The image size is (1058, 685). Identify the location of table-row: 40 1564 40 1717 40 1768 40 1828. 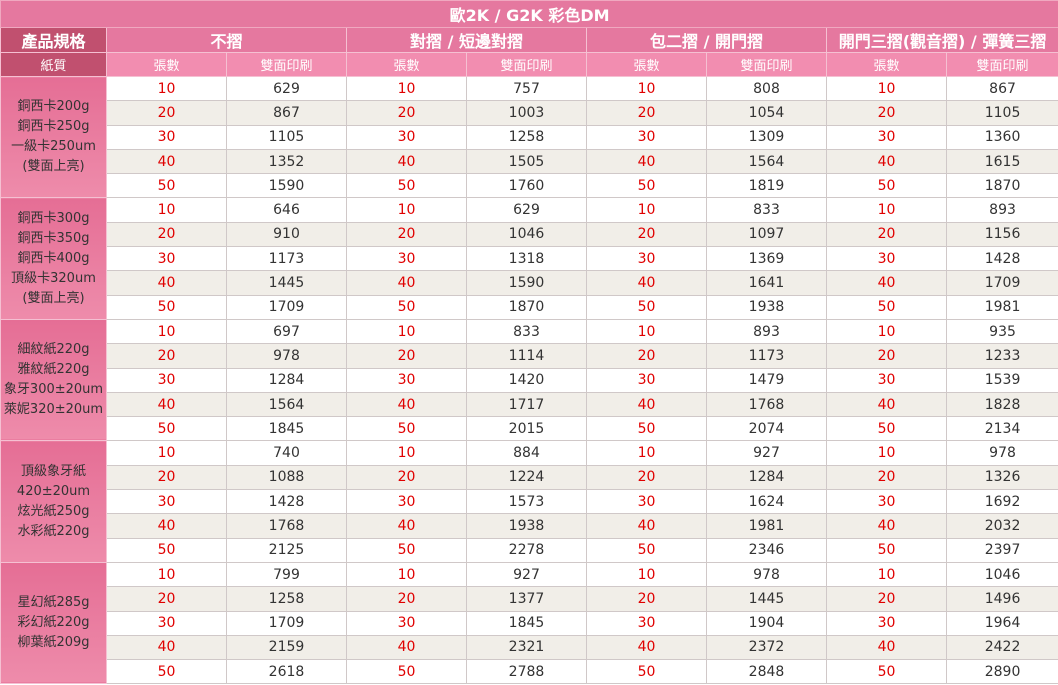
(529, 404).